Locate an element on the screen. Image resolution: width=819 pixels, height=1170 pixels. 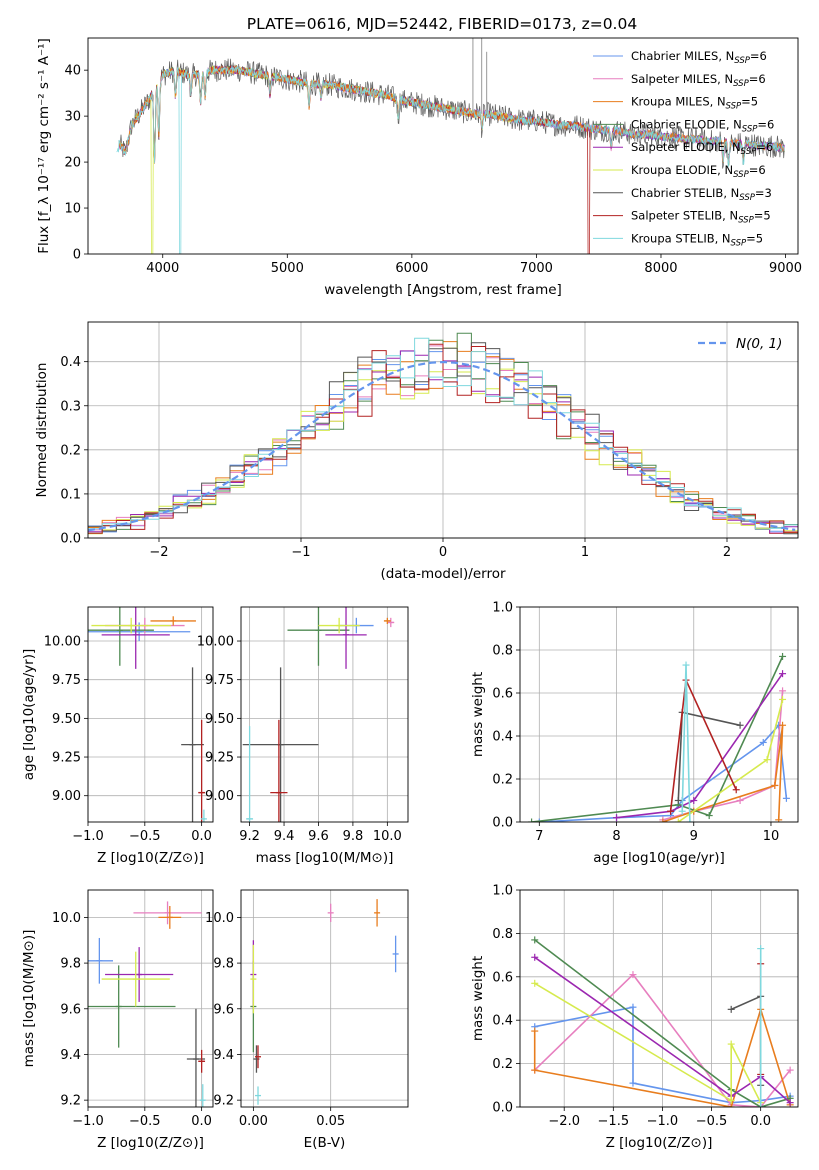
legend-entry: Kroupa STELIB, NSSP=5 is located at coordinates (678, 239).